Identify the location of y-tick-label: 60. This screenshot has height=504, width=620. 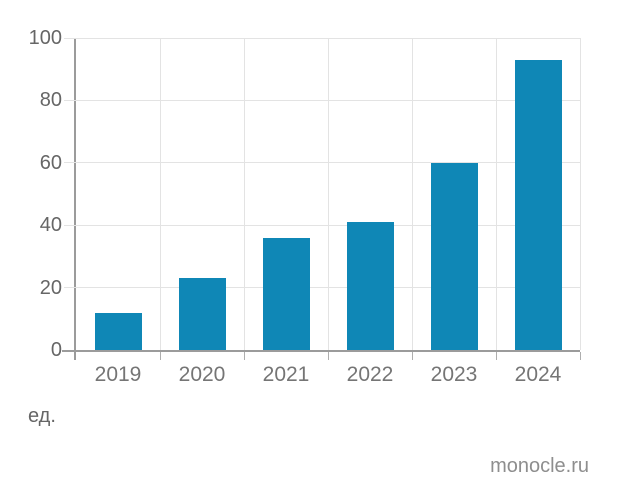
(50, 162).